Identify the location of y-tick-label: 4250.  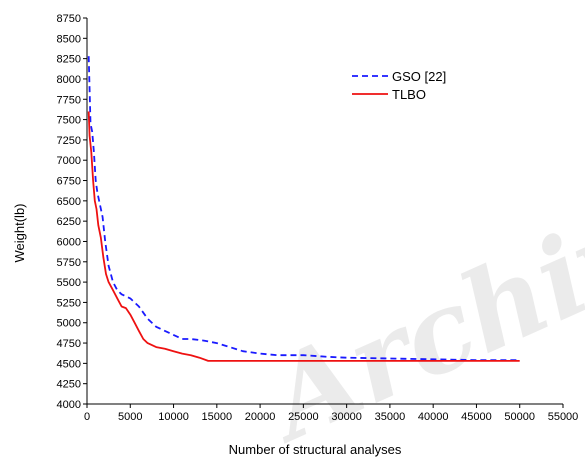
(69, 385).